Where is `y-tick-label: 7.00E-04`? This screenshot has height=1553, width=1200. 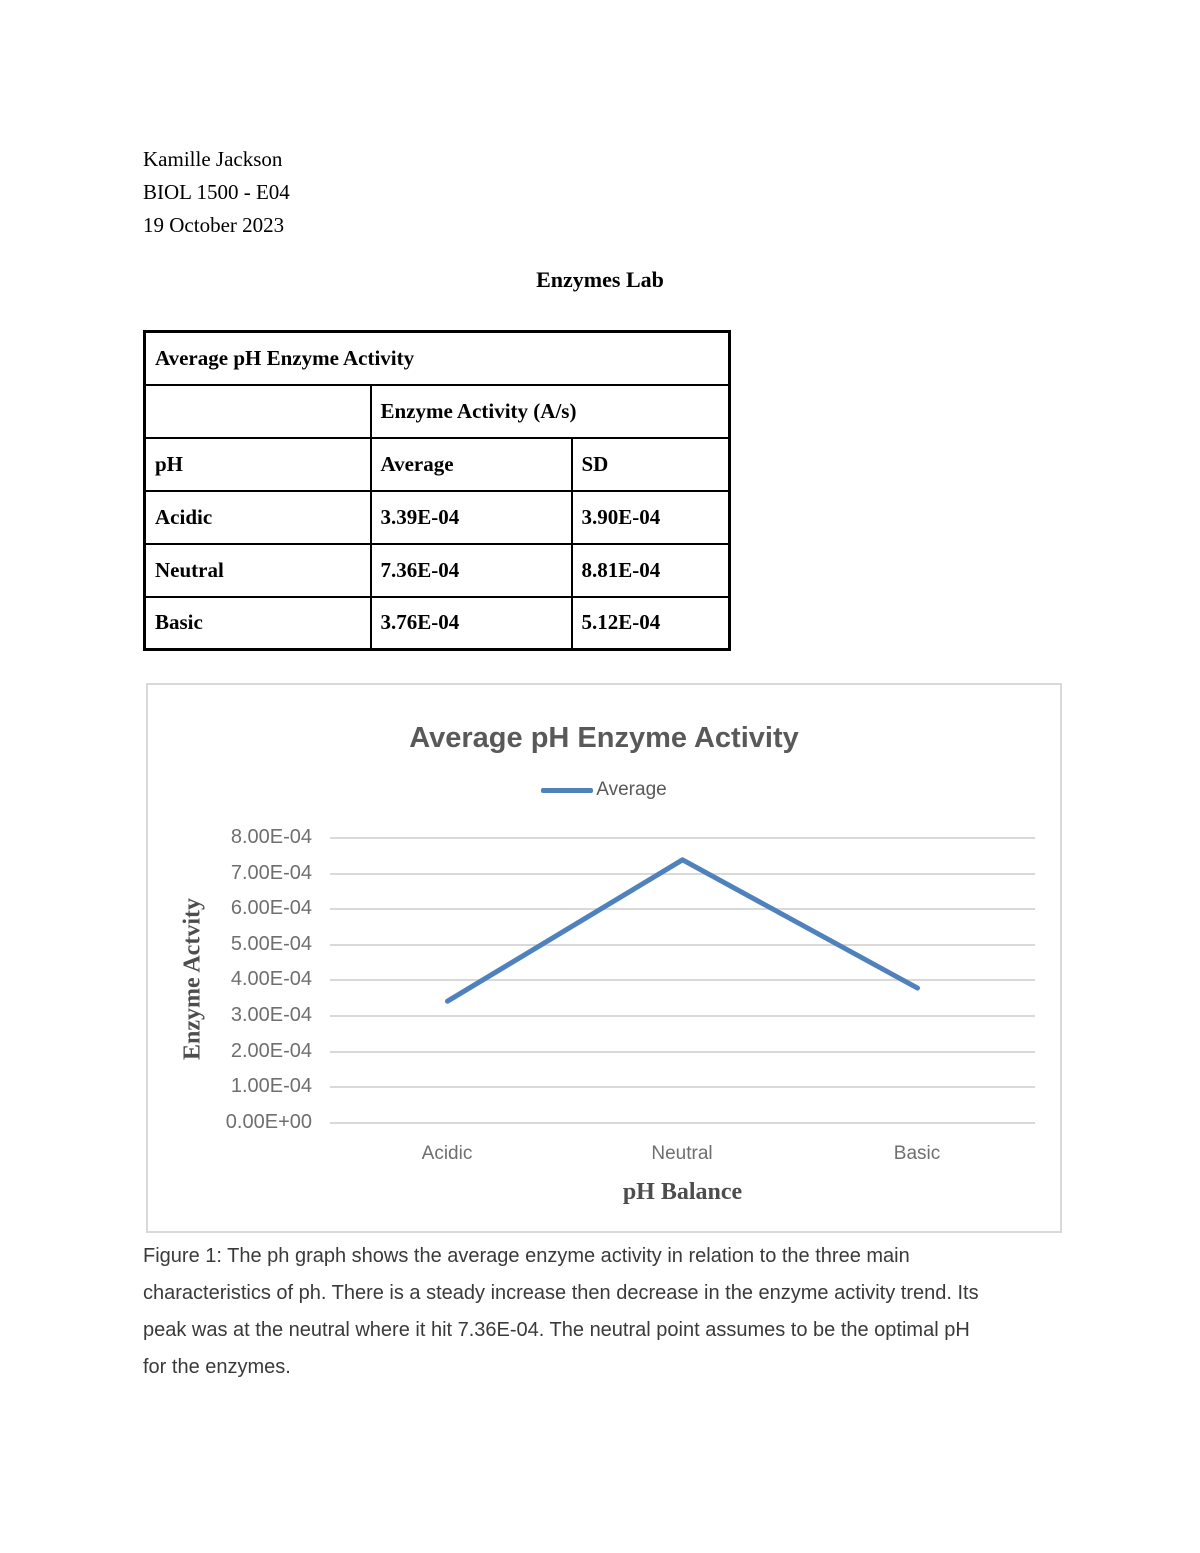 y-tick-label: 7.00E-04 is located at coordinates (271, 873).